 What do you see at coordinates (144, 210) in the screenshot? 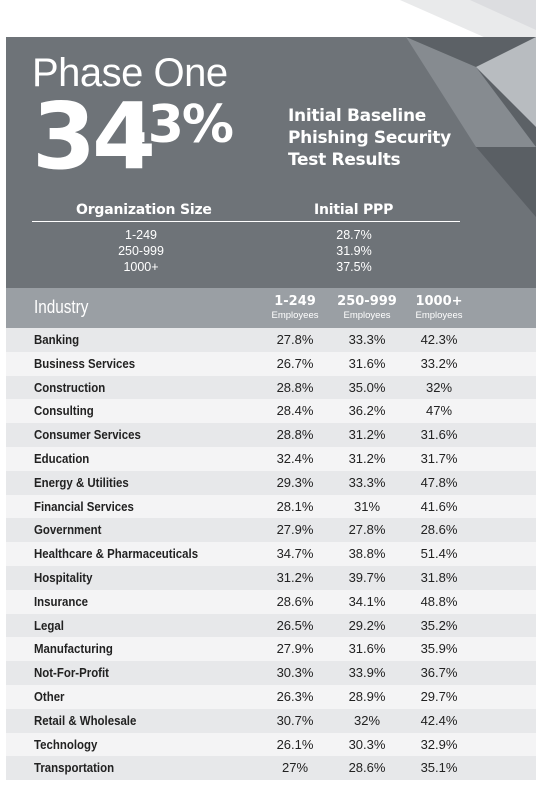
I see `org-size-header: Organization Size` at bounding box center [144, 210].